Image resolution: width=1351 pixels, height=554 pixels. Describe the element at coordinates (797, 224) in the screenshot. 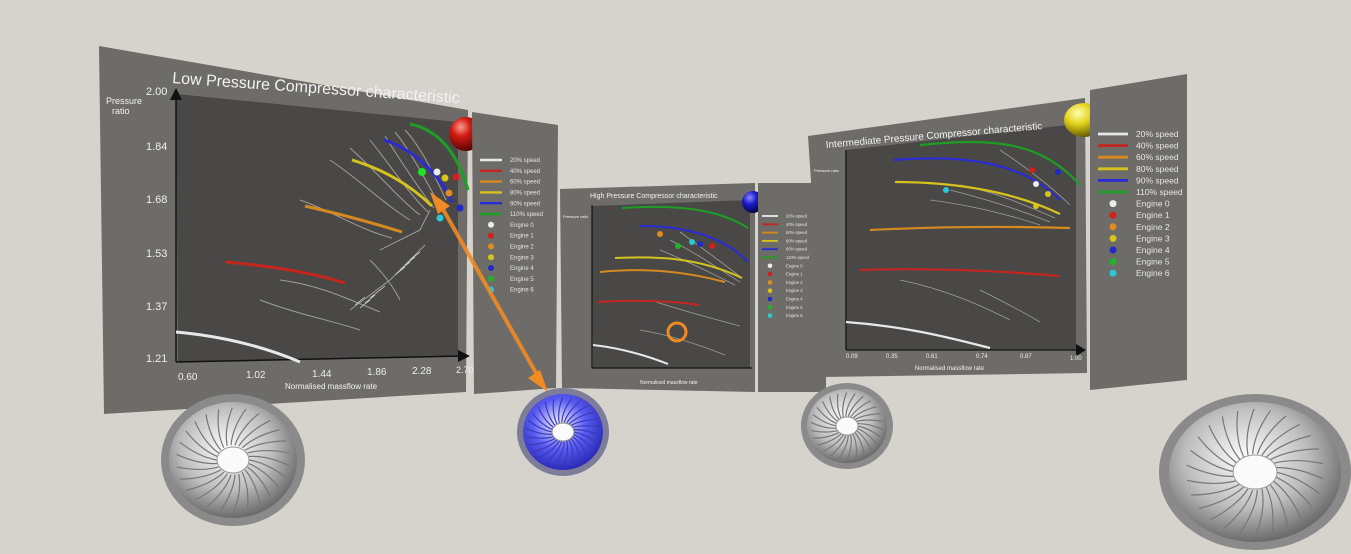

I see `legend-item-label: 40% speed` at that location.